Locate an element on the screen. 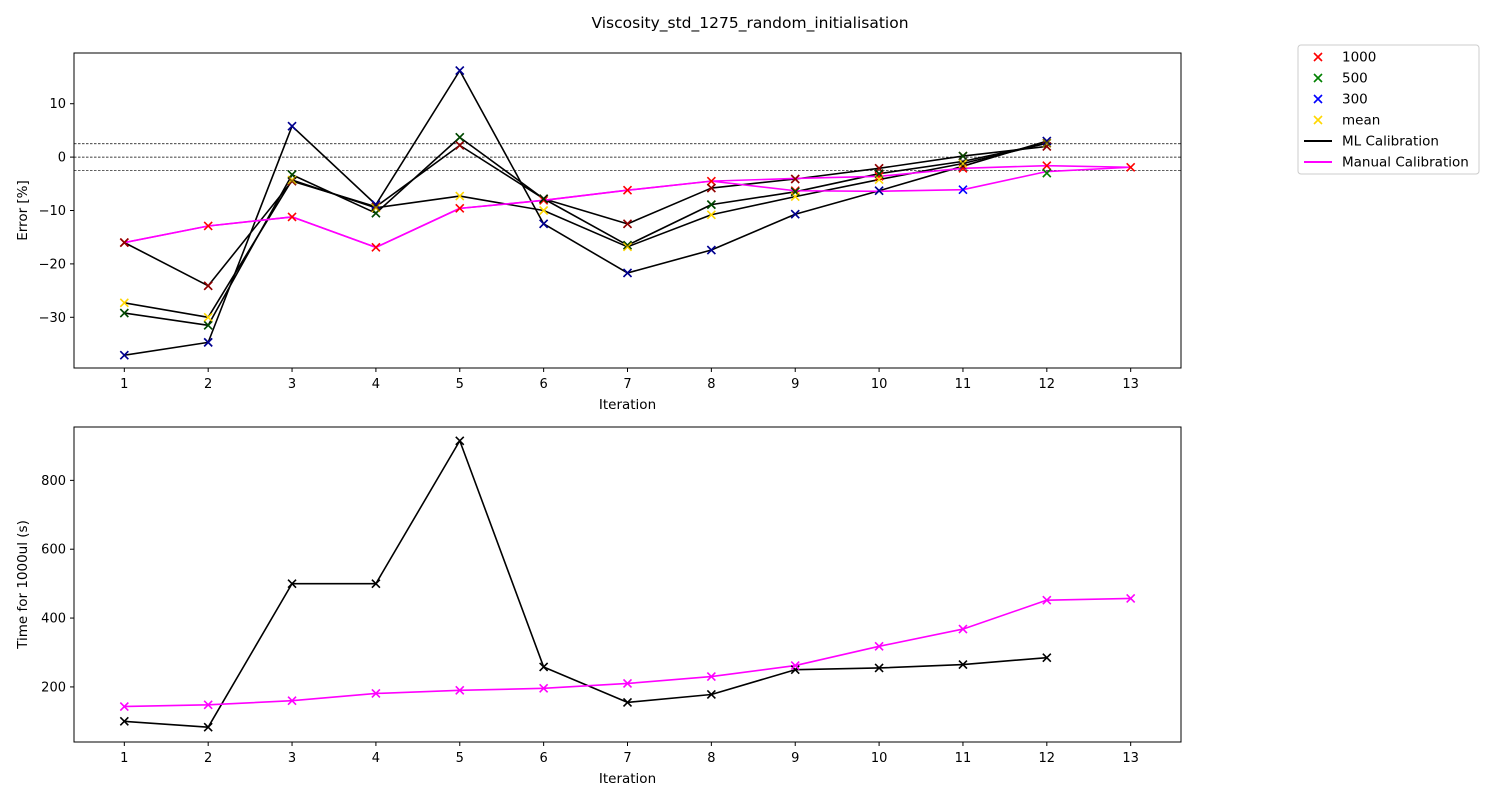 Image resolution: width=1500 pixels, height=800 pixels. legend-label: 1000 is located at coordinates (1359, 58).